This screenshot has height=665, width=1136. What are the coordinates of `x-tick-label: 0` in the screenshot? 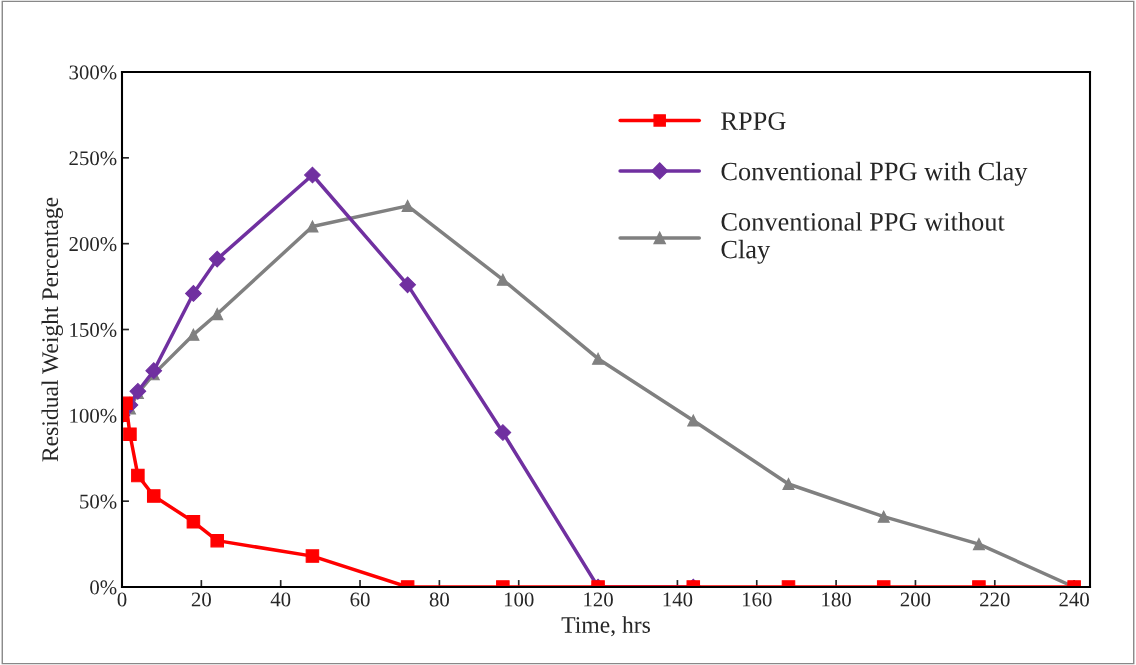 It's located at (122, 599).